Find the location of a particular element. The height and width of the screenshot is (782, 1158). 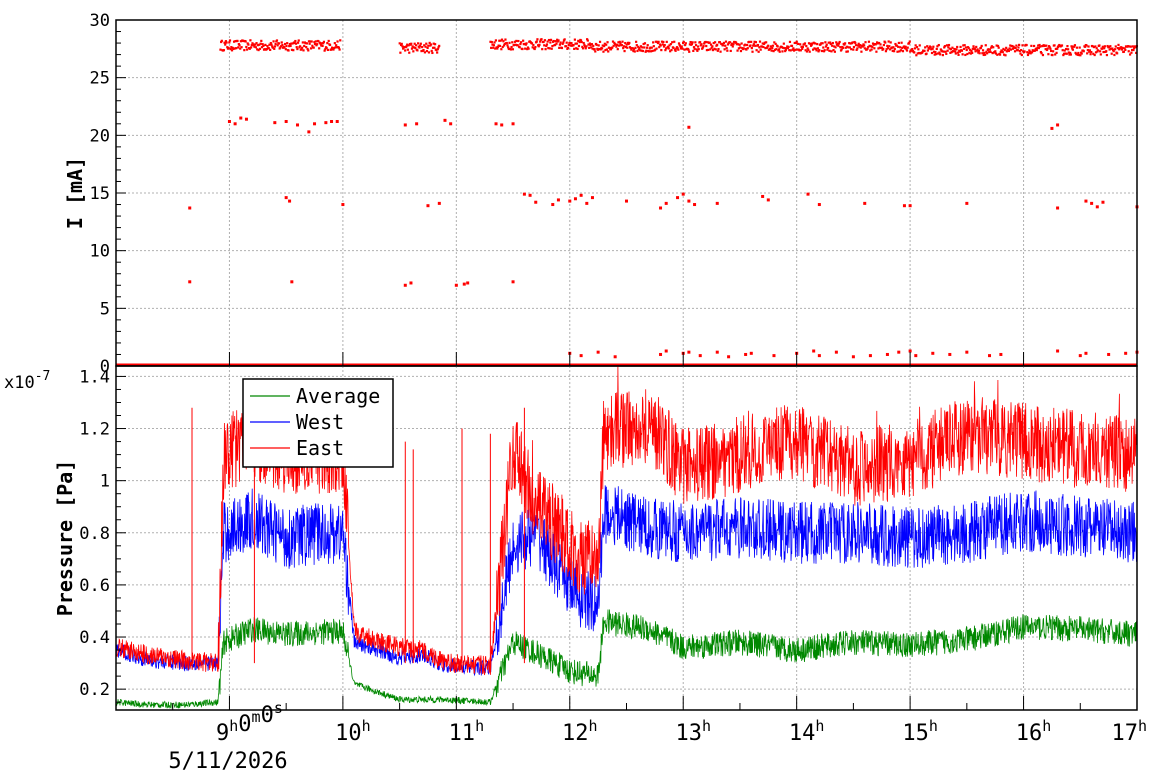

legend-box is located at coordinates (318, 423).